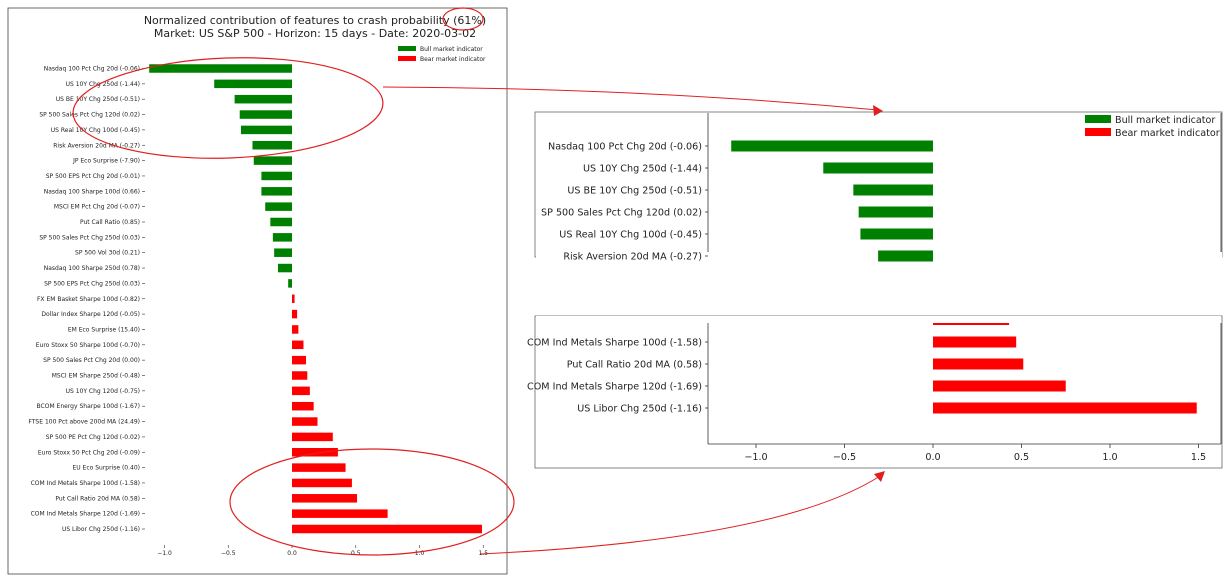 The height and width of the screenshot is (581, 1229). Describe the element at coordinates (89, 115) in the screenshot. I see `y-tick-label: SP 500 Sales Pct Chg 120d (0.02)` at that location.